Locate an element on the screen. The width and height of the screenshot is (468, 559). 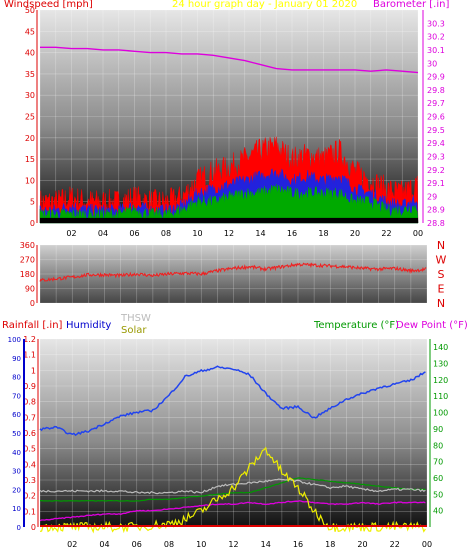
rain-y-tick: 0.7 is located at coordinates (29, 417).